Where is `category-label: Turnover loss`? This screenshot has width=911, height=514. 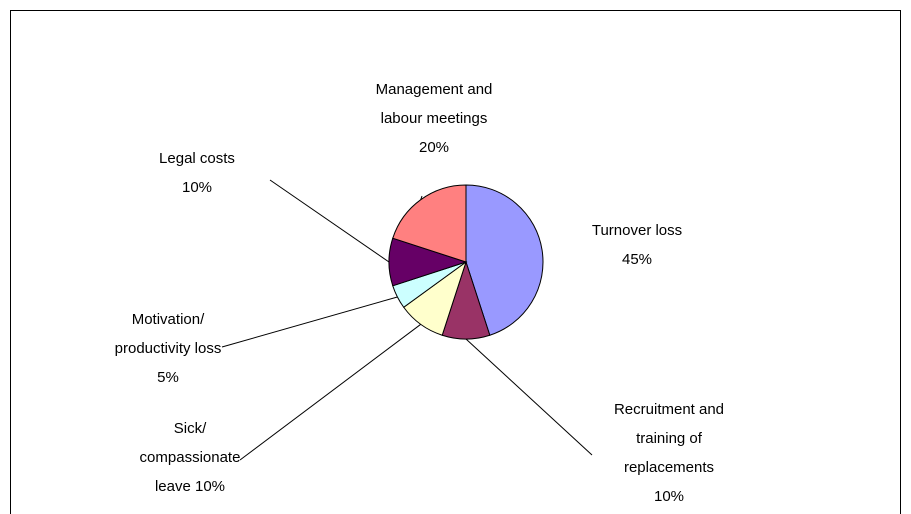 category-label: Turnover loss is located at coordinates (637, 230).